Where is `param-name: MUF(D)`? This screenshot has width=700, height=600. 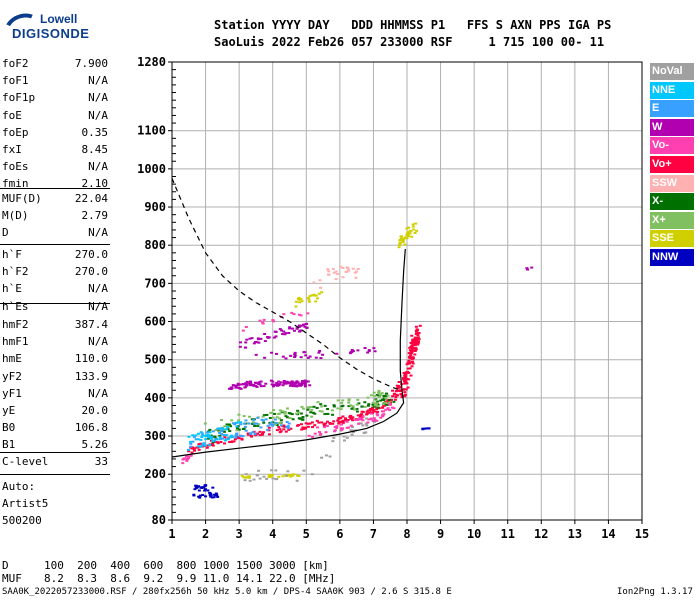 param-name: MUF(D) is located at coordinates (22, 198).